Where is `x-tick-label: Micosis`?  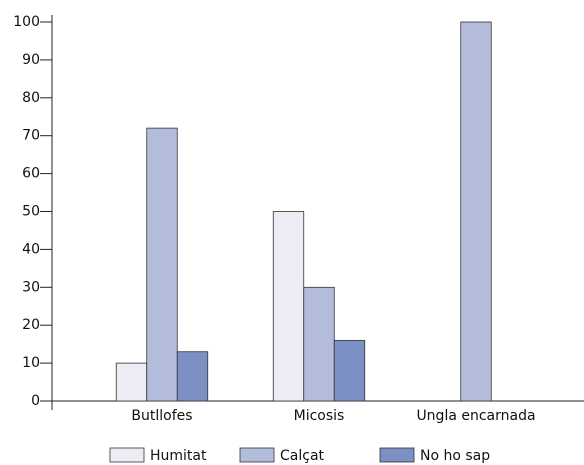
x-tick-label: Micosis is located at coordinates (319, 416).